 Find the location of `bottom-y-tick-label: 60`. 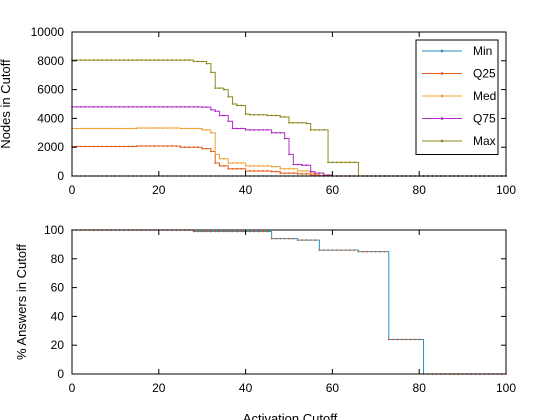

bottom-y-tick-label: 60 is located at coordinates (58, 288).